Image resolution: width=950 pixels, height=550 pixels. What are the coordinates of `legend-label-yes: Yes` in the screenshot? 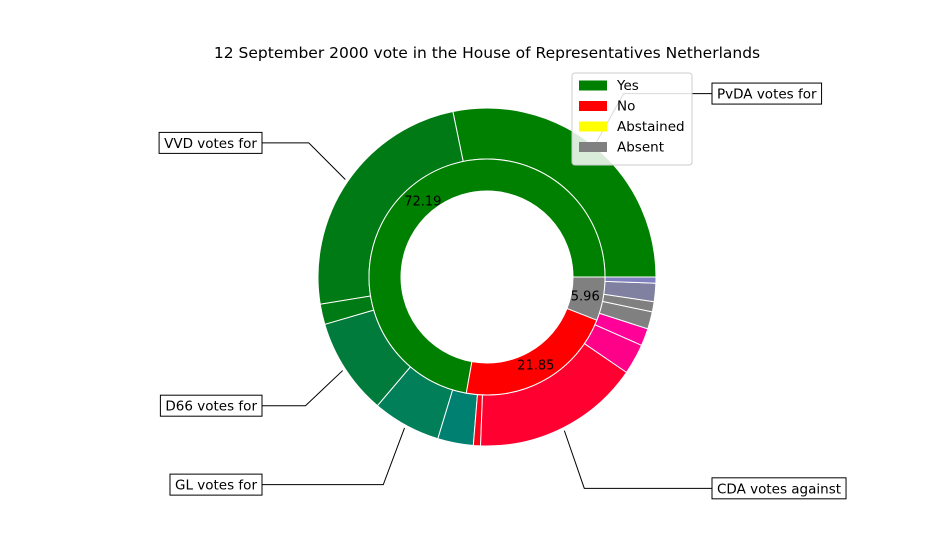 It's located at (627, 86).